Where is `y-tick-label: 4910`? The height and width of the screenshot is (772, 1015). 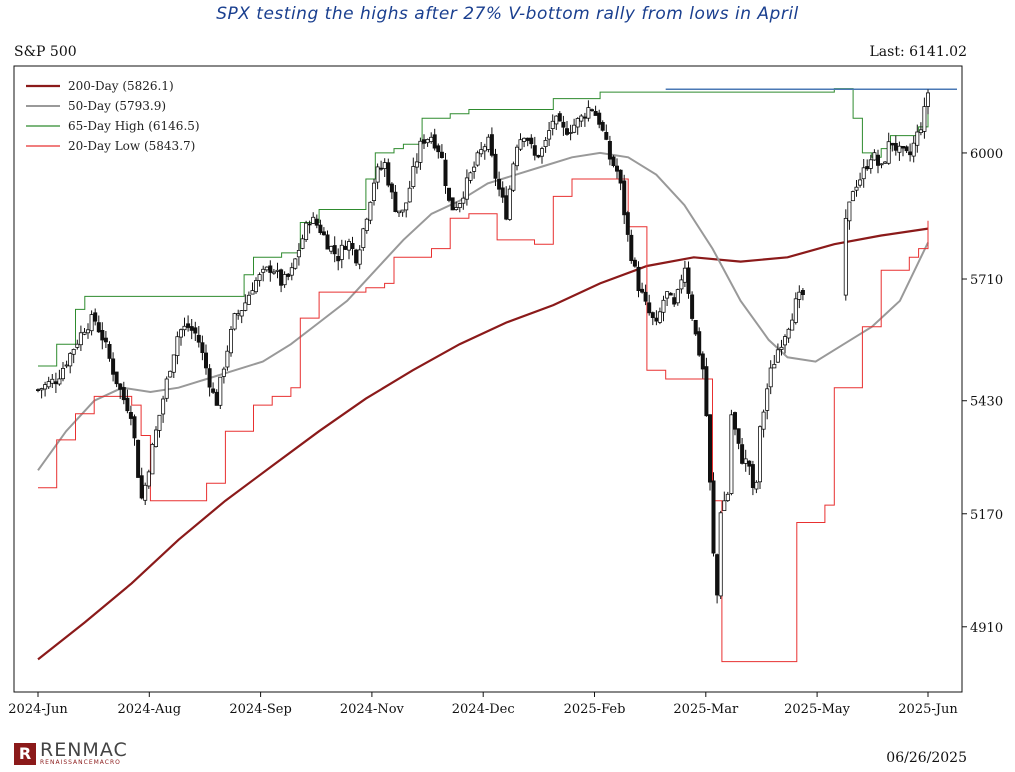 y-tick-label: 4910 is located at coordinates (986, 628).